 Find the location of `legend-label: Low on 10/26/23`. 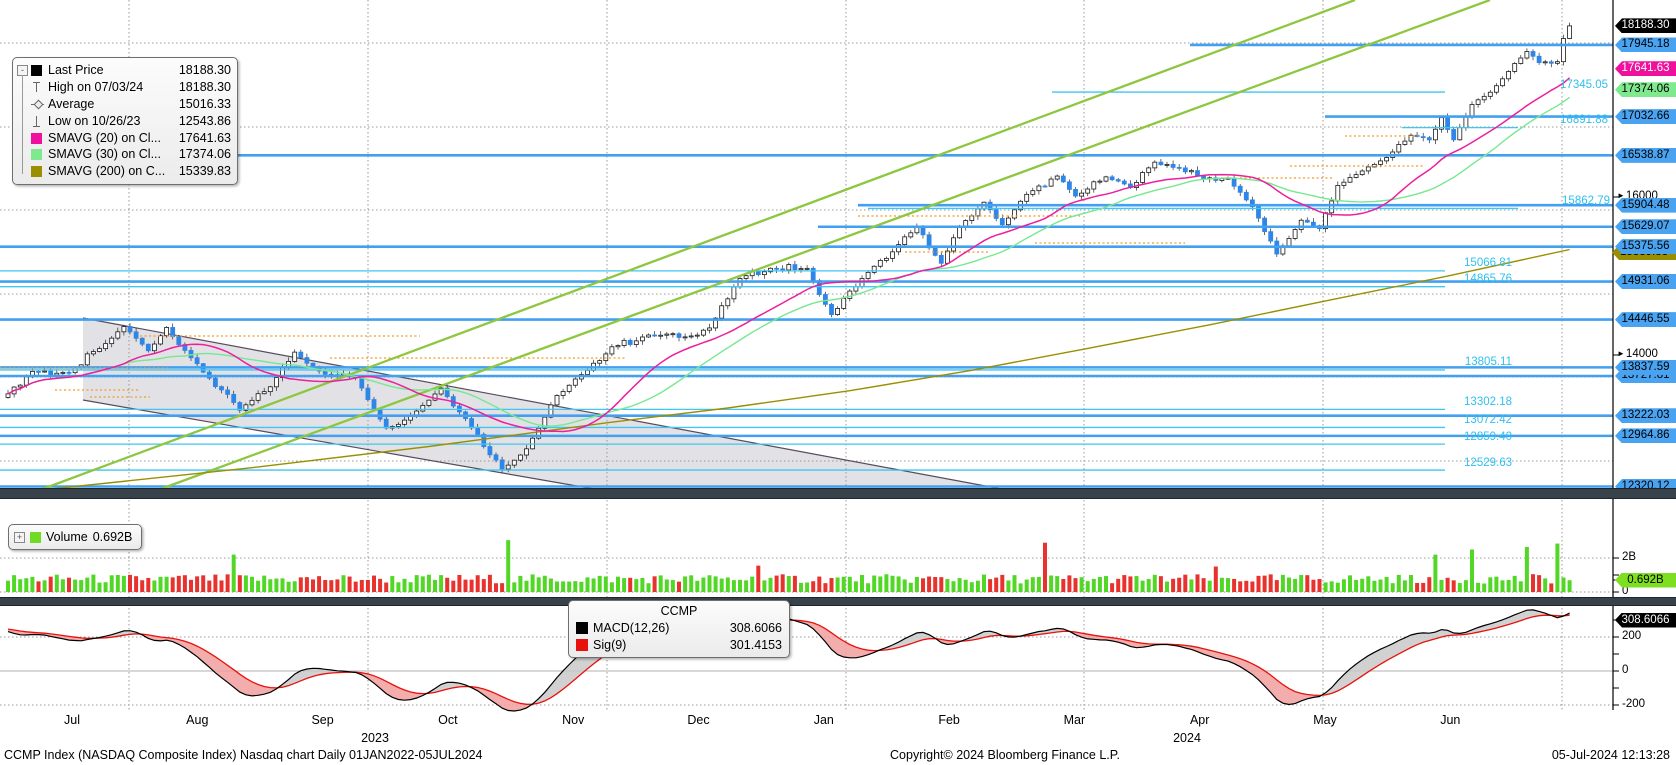

legend-label: Low on 10/26/23 is located at coordinates (94, 120).